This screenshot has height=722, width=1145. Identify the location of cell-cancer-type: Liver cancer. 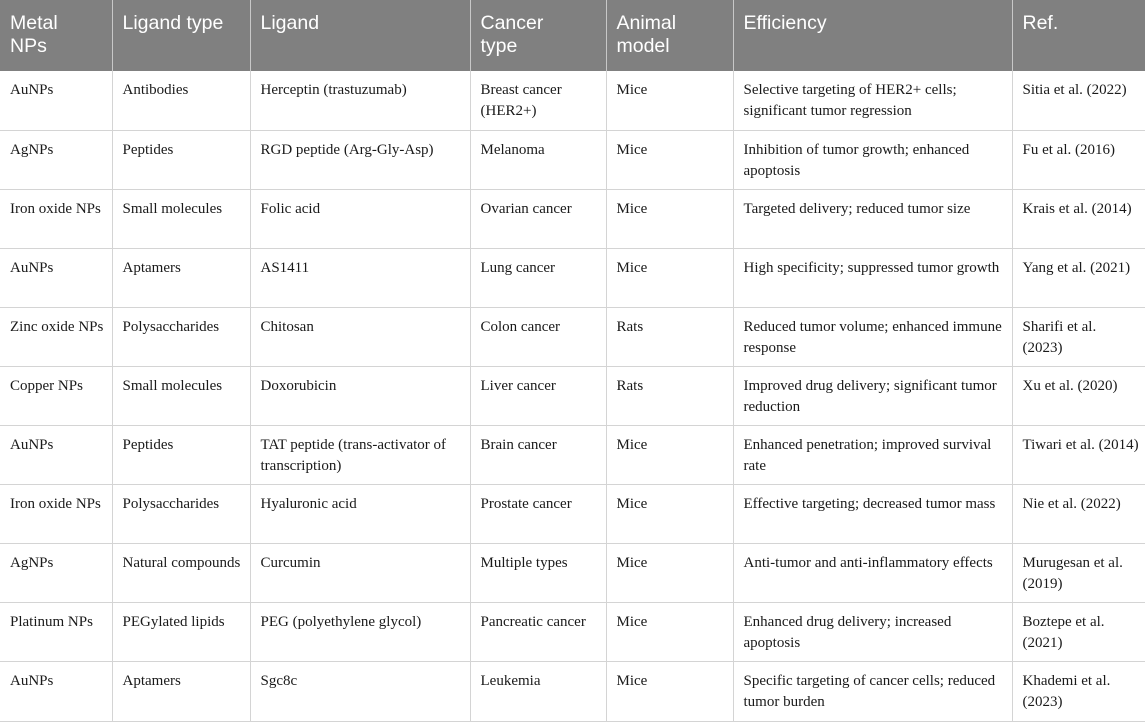
(538, 396).